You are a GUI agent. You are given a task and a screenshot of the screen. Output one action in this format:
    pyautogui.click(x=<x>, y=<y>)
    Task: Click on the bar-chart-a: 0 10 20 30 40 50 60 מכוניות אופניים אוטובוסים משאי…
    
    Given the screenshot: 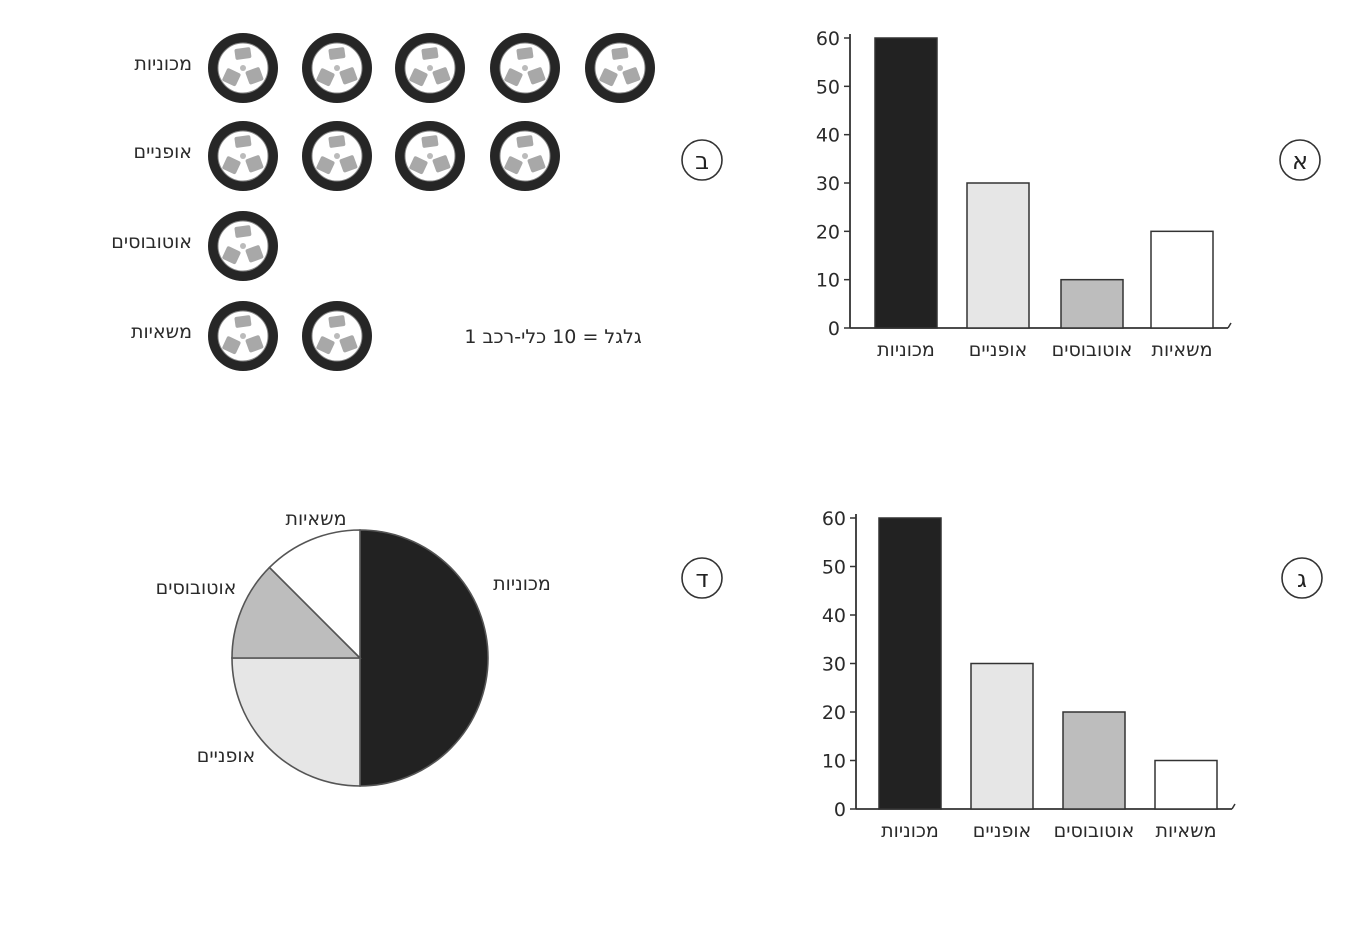 What is the action you would take?
    pyautogui.click(x=1024, y=194)
    